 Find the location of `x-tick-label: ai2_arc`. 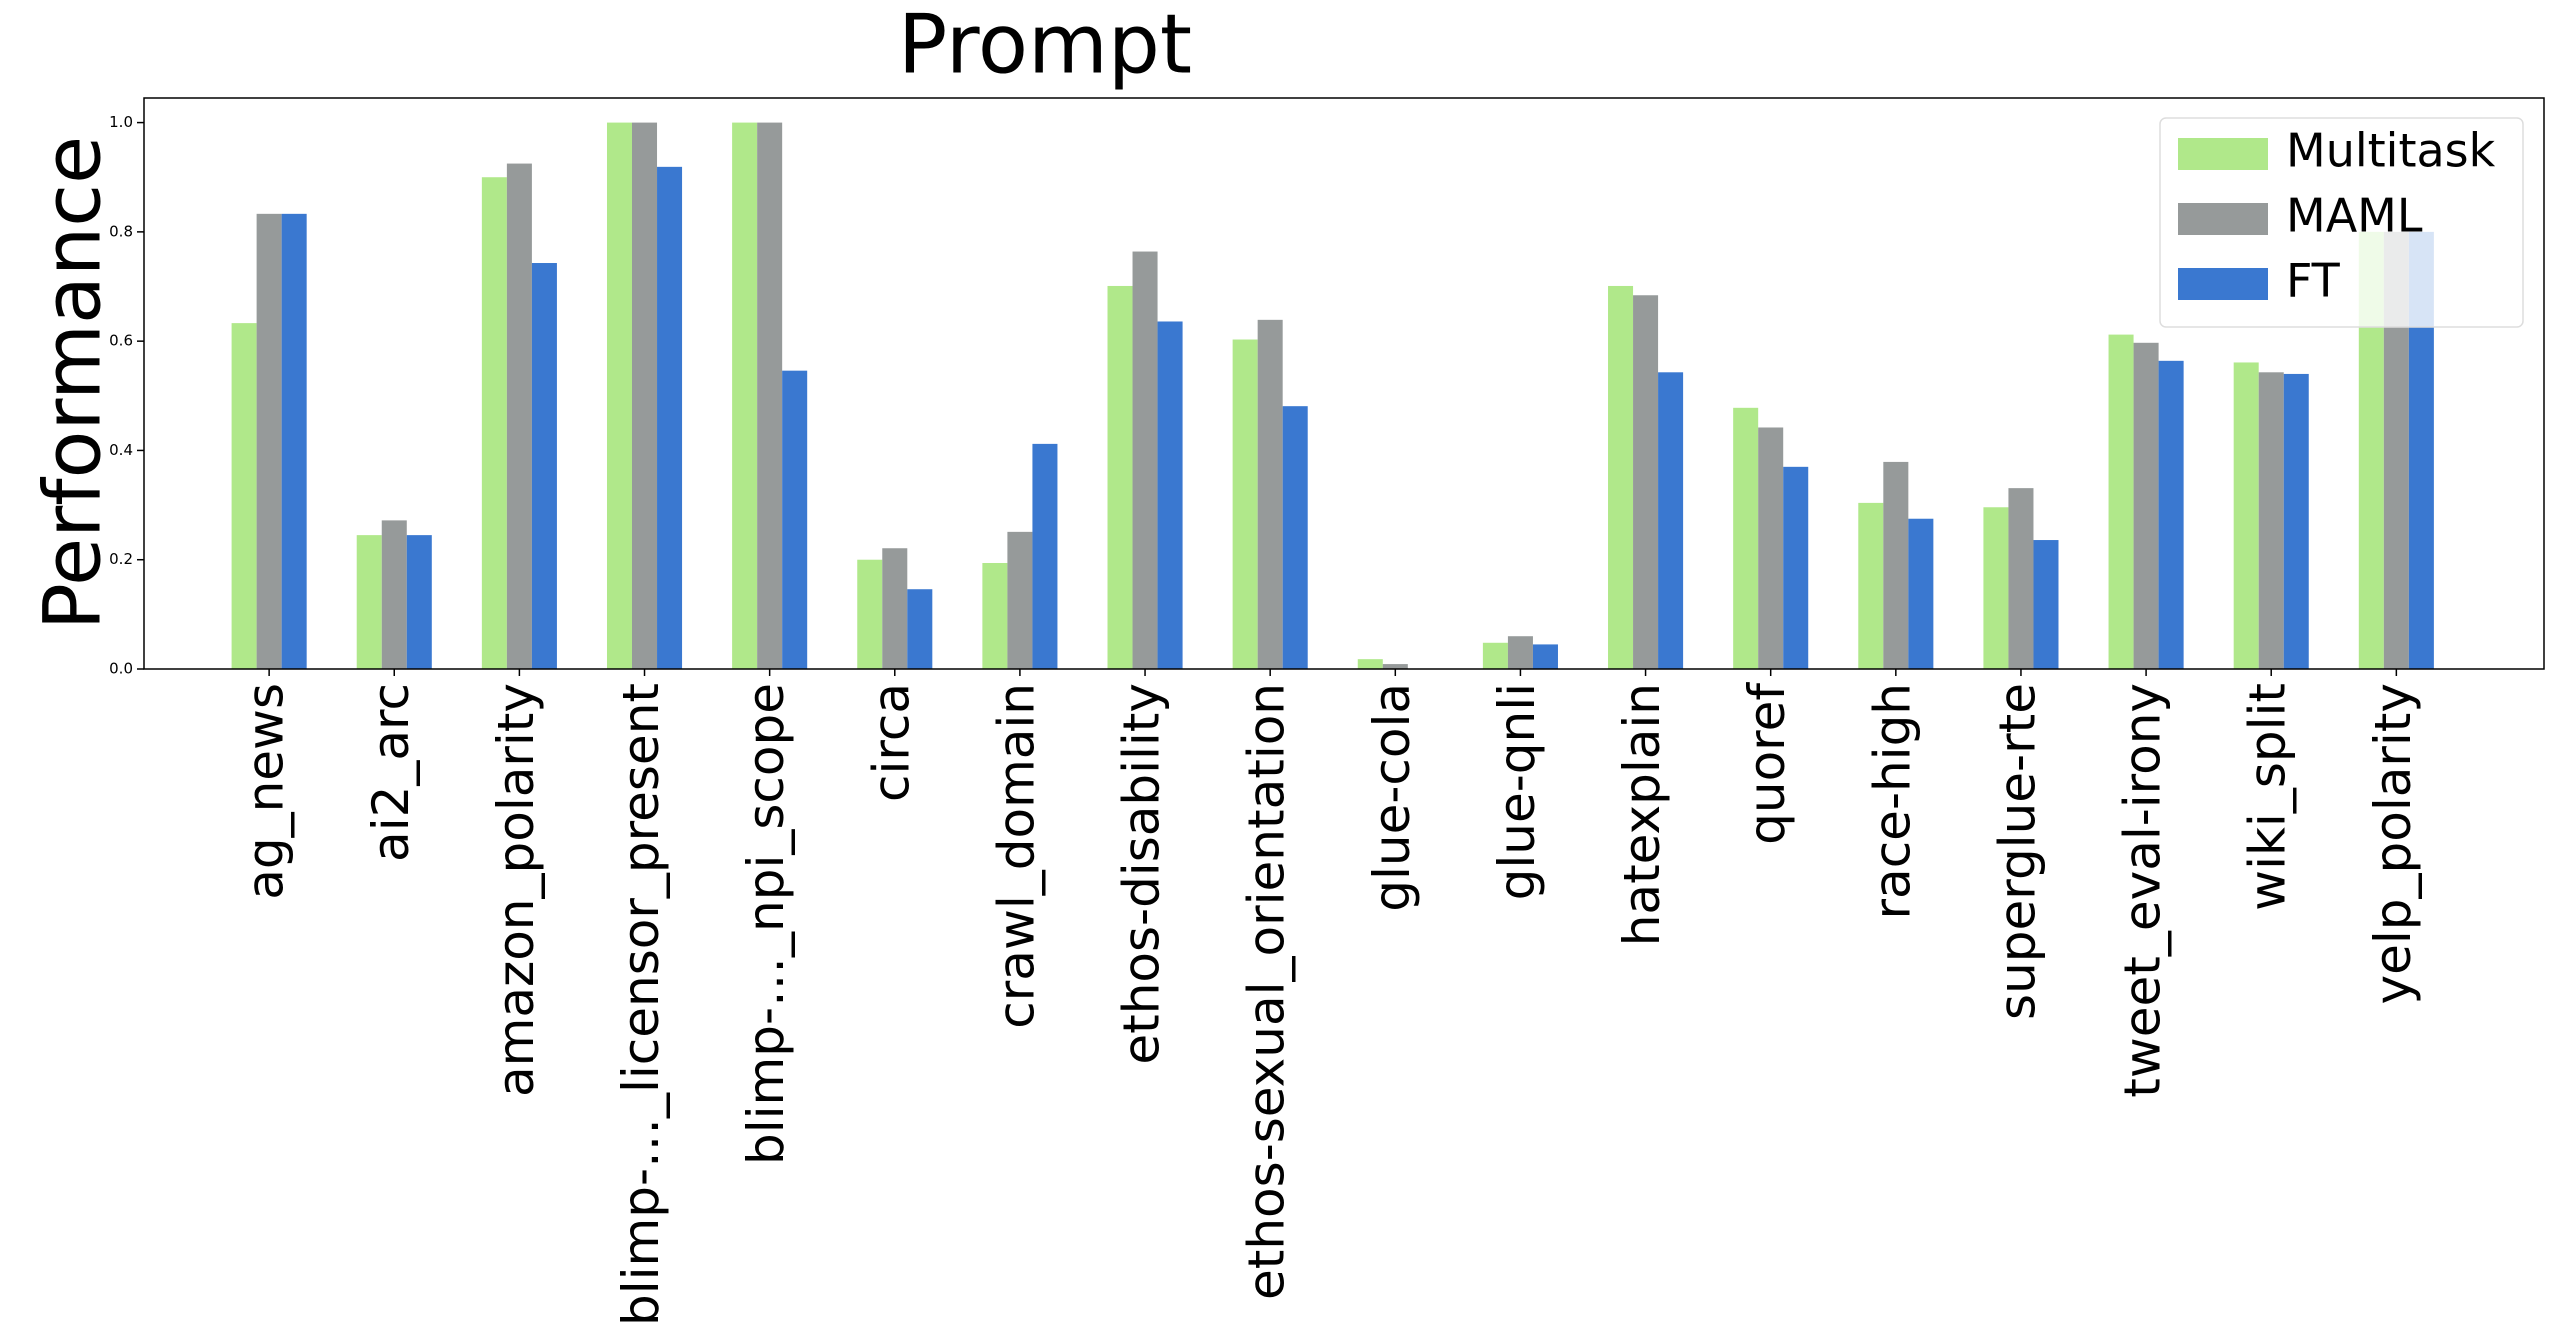

x-tick-label: ai2_arc is located at coordinates (391, 772).